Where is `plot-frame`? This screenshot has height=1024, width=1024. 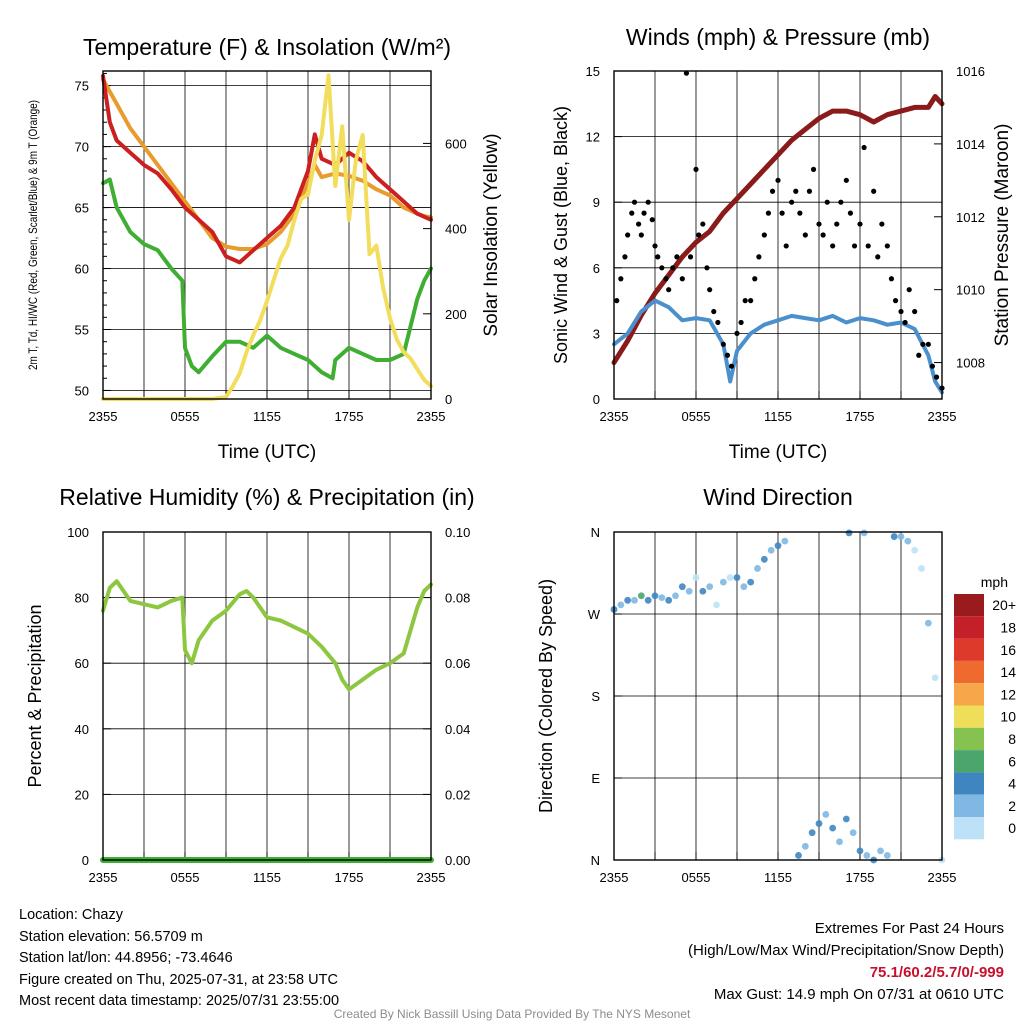 plot-frame is located at coordinates (267, 696).